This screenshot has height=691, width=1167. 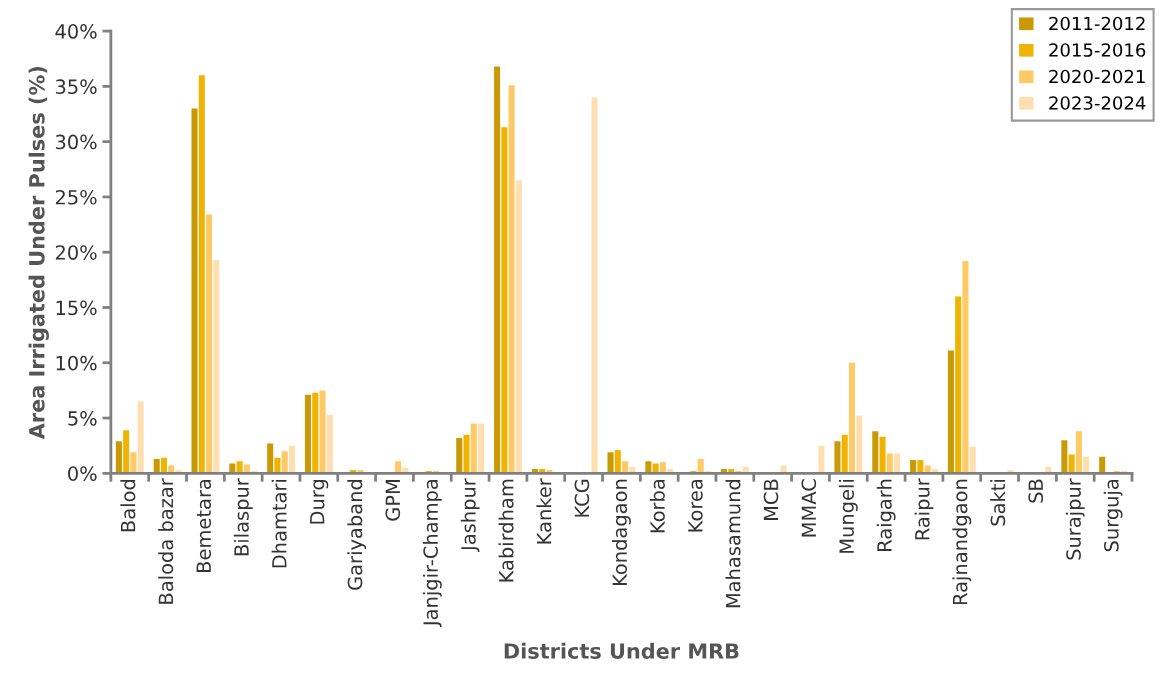 I want to click on x-axis-title: Districts Under MRB, so click(x=621, y=650).